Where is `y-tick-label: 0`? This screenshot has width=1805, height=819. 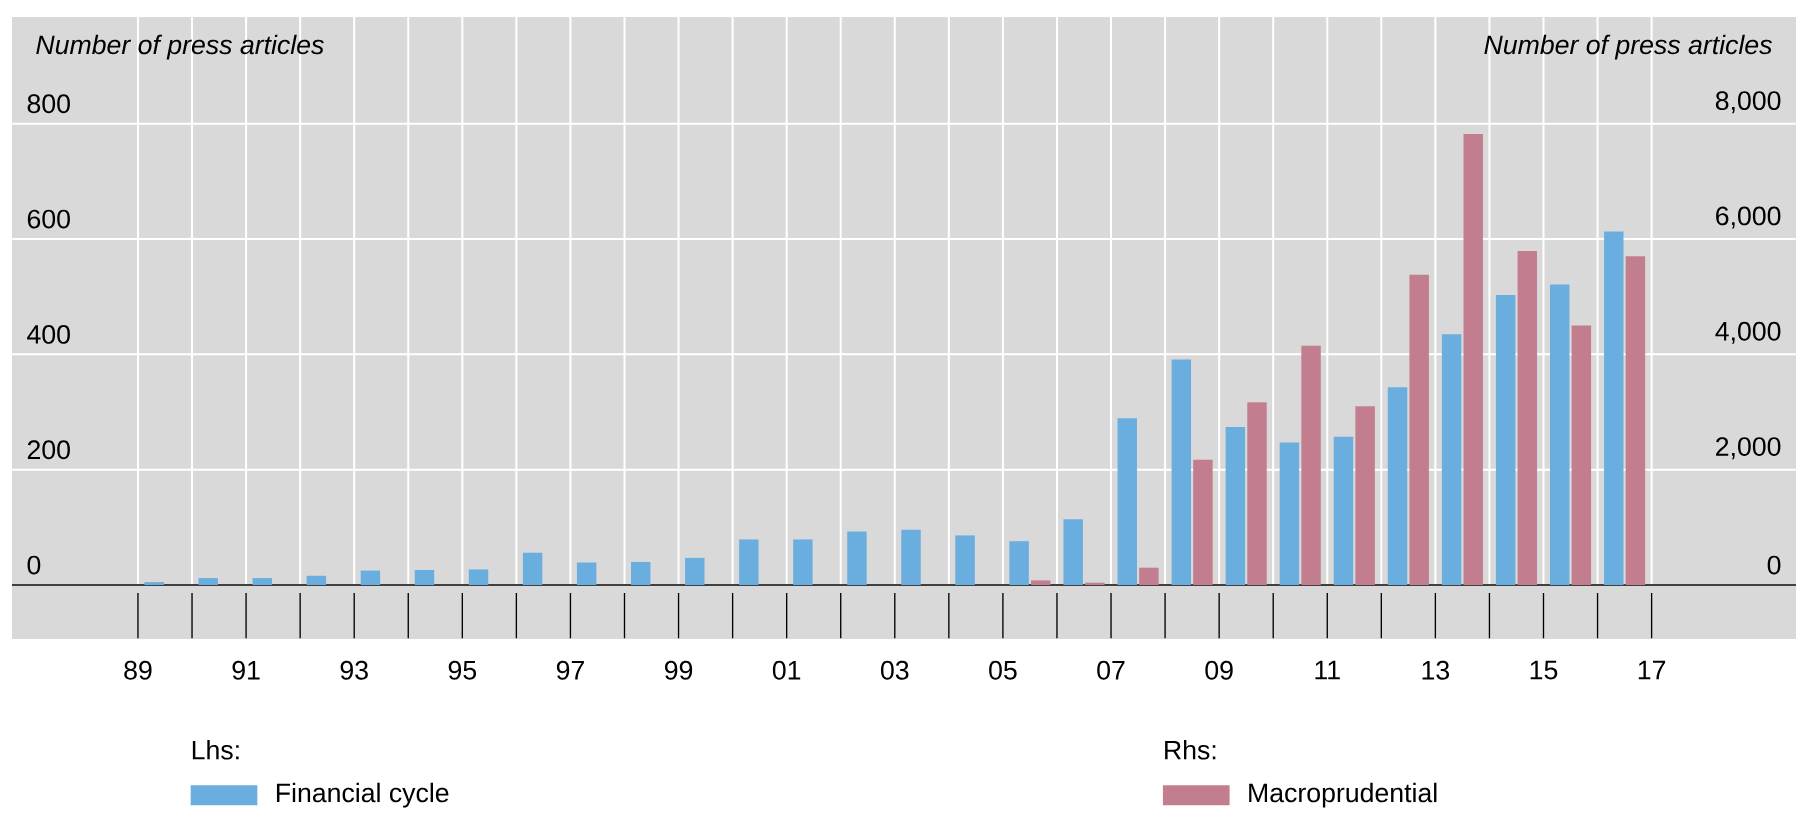 y-tick-label: 0 is located at coordinates (34, 565).